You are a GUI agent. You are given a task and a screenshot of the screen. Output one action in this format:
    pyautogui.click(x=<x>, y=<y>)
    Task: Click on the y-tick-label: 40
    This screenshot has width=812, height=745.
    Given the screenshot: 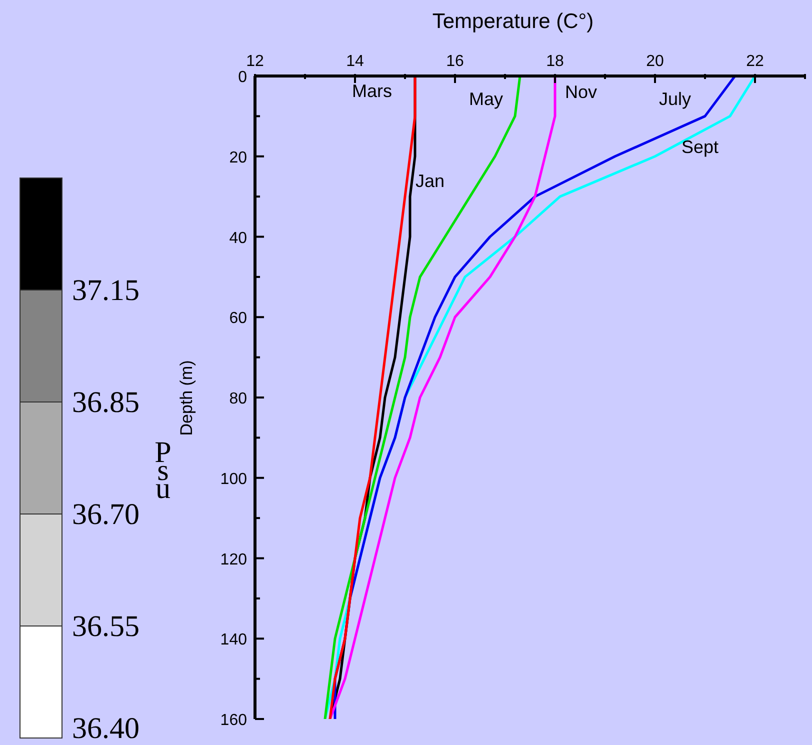 What is the action you would take?
    pyautogui.click(x=238, y=238)
    